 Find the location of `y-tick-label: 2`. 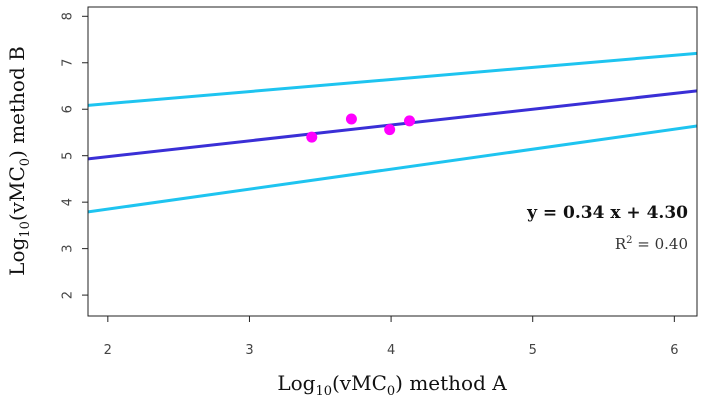

y-tick-label: 2 is located at coordinates (68, 295).